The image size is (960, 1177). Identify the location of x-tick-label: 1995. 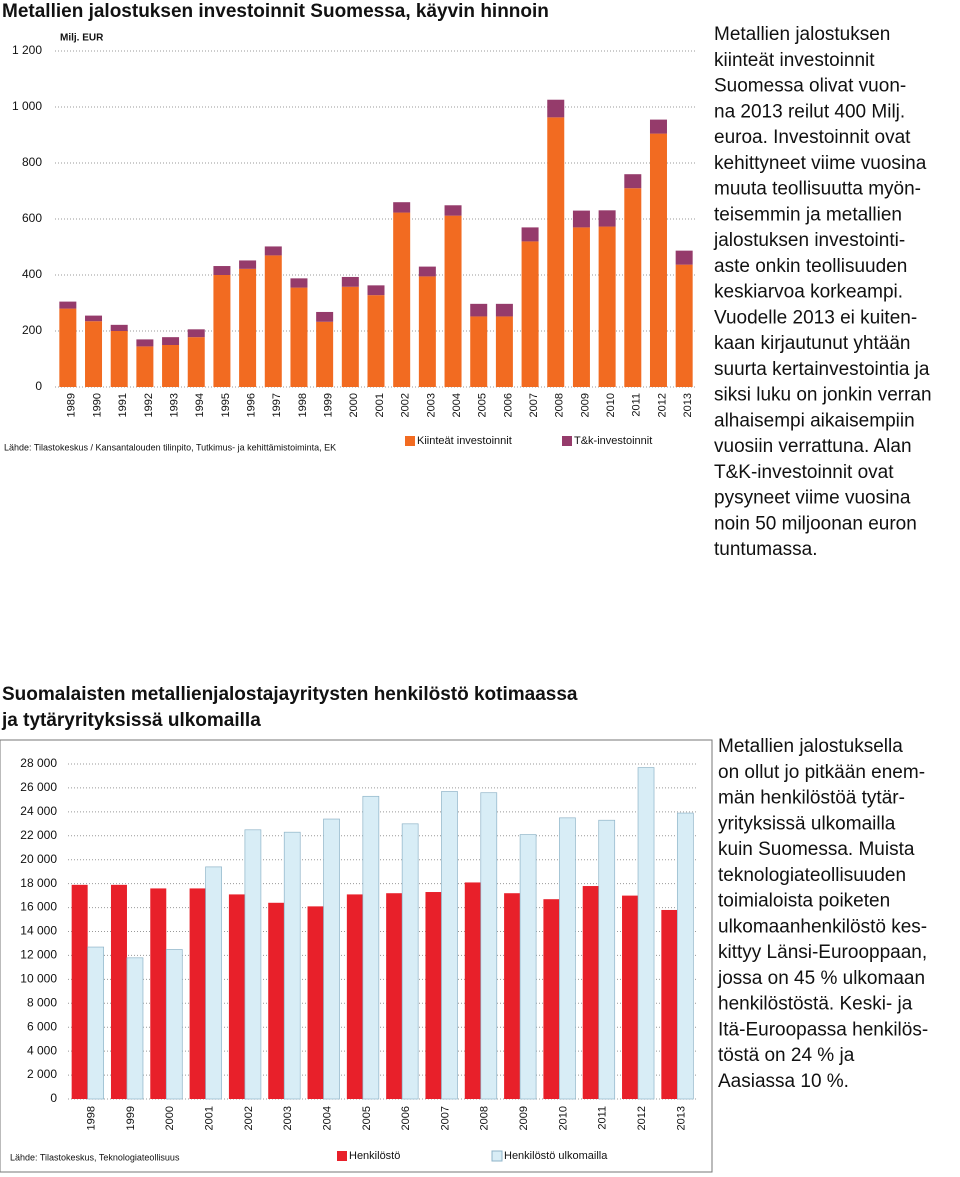
(226, 405).